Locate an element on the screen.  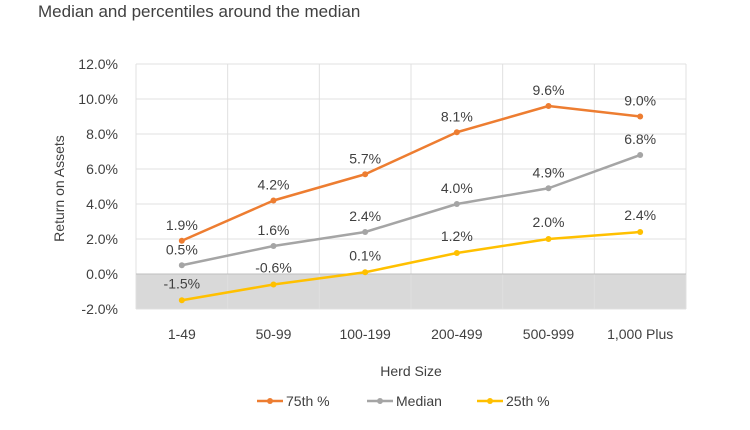
x-tick-label: 200-499 is located at coordinates (457, 334).